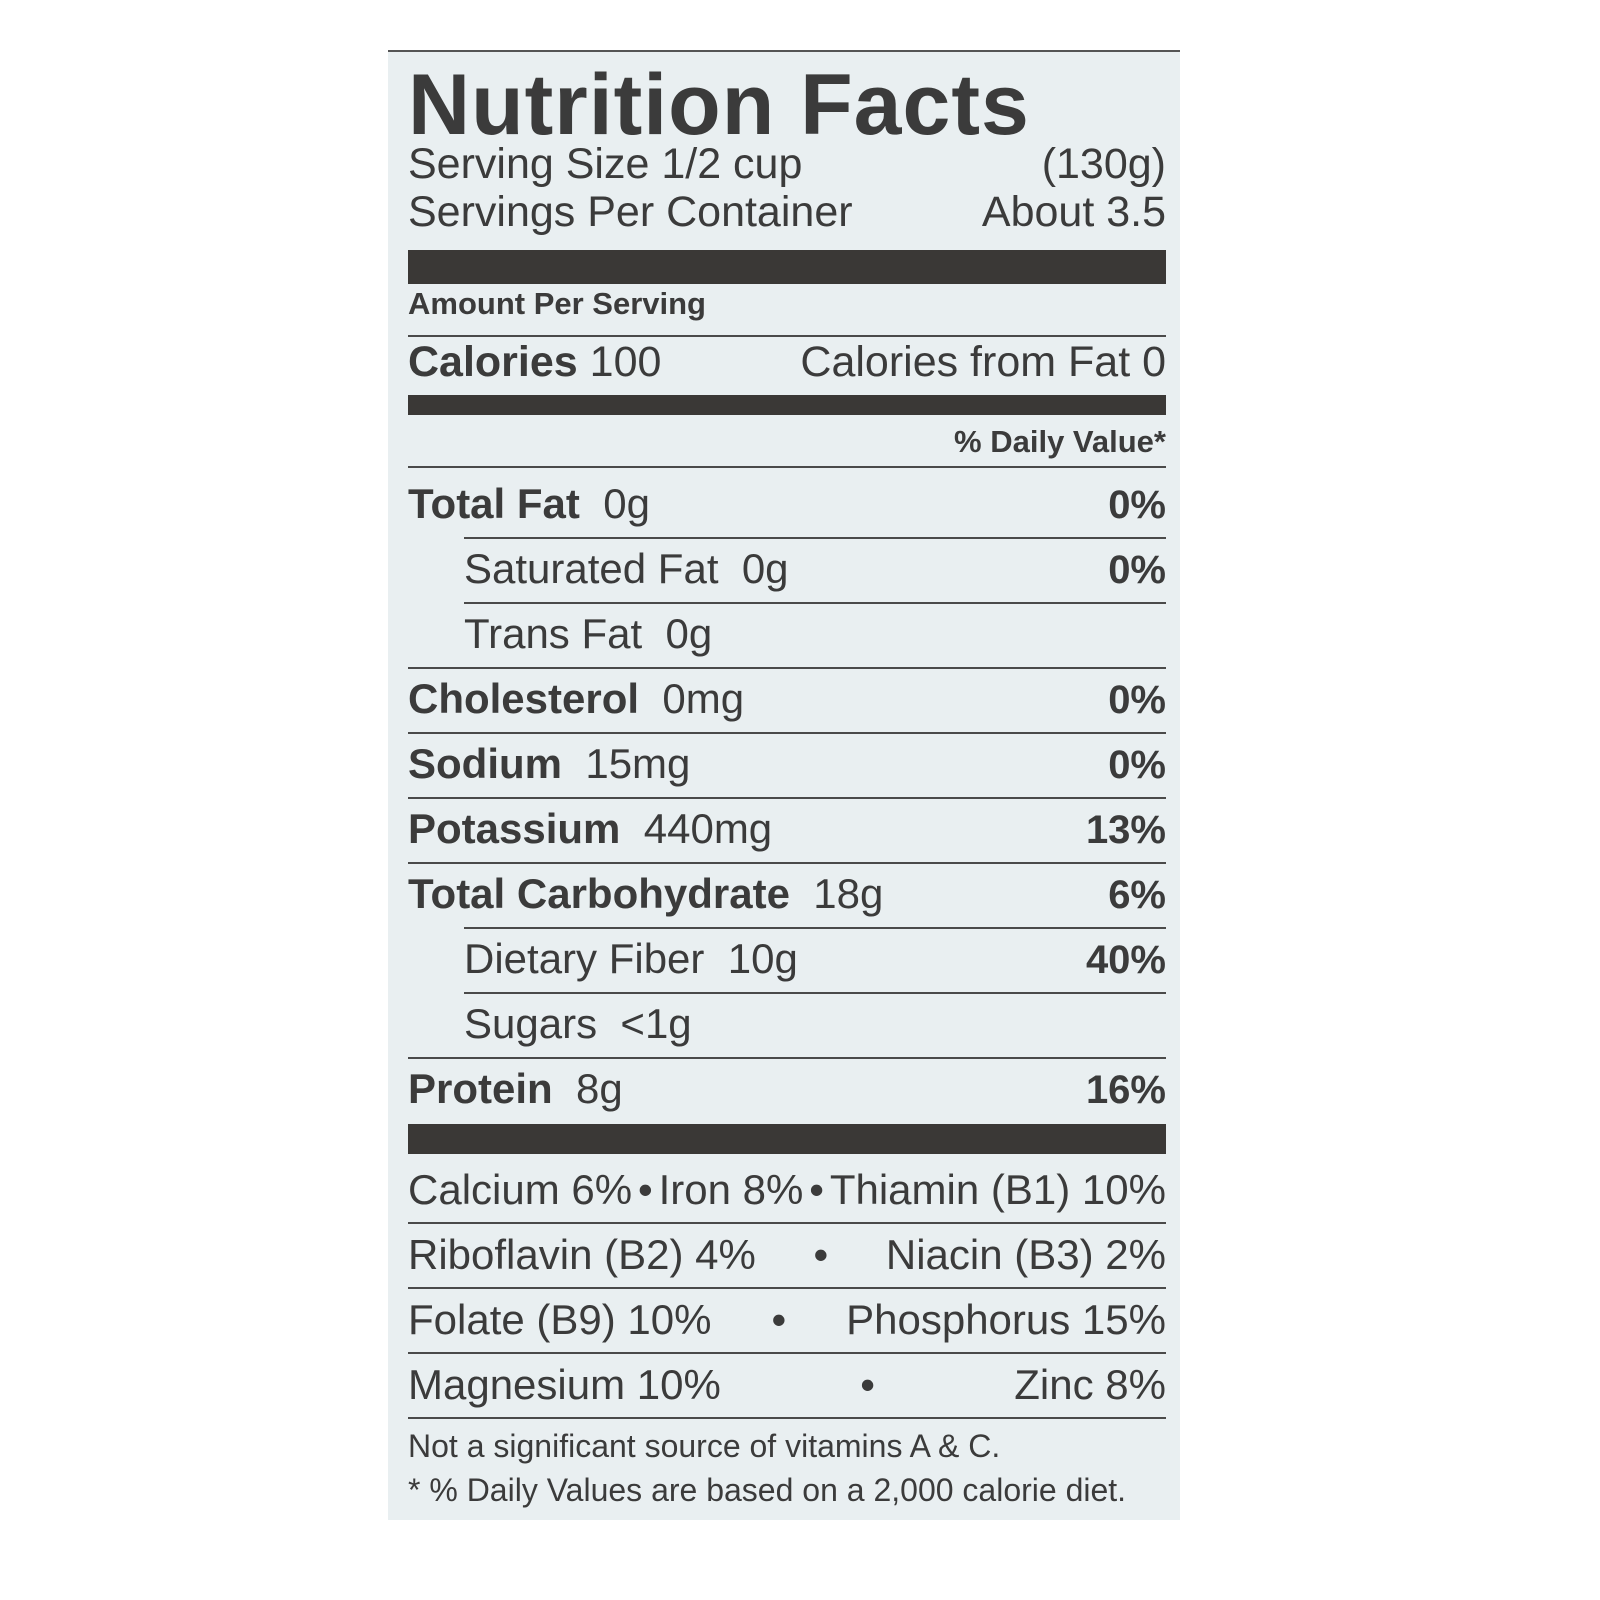  Describe the element at coordinates (787, 1385) in the screenshot. I see `vitamin-row: Magnesium 10% • Zinc 8%` at that location.